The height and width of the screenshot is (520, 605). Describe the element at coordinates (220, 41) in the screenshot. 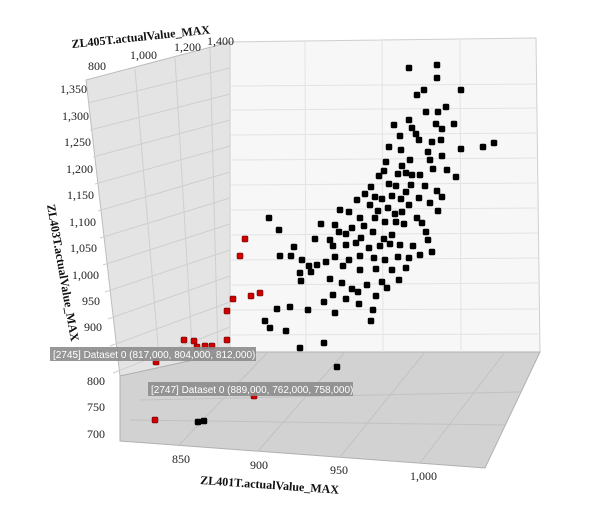

I see `z-tick: 1,400` at that location.